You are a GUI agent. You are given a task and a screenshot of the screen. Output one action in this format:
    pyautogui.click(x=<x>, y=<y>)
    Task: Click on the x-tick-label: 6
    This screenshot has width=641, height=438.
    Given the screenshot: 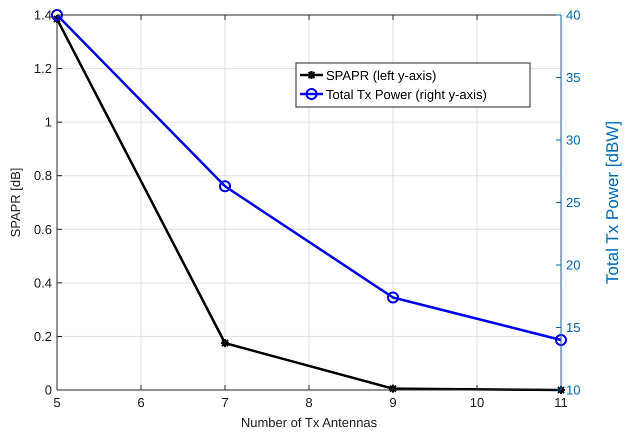 What is the action you would take?
    pyautogui.click(x=141, y=402)
    